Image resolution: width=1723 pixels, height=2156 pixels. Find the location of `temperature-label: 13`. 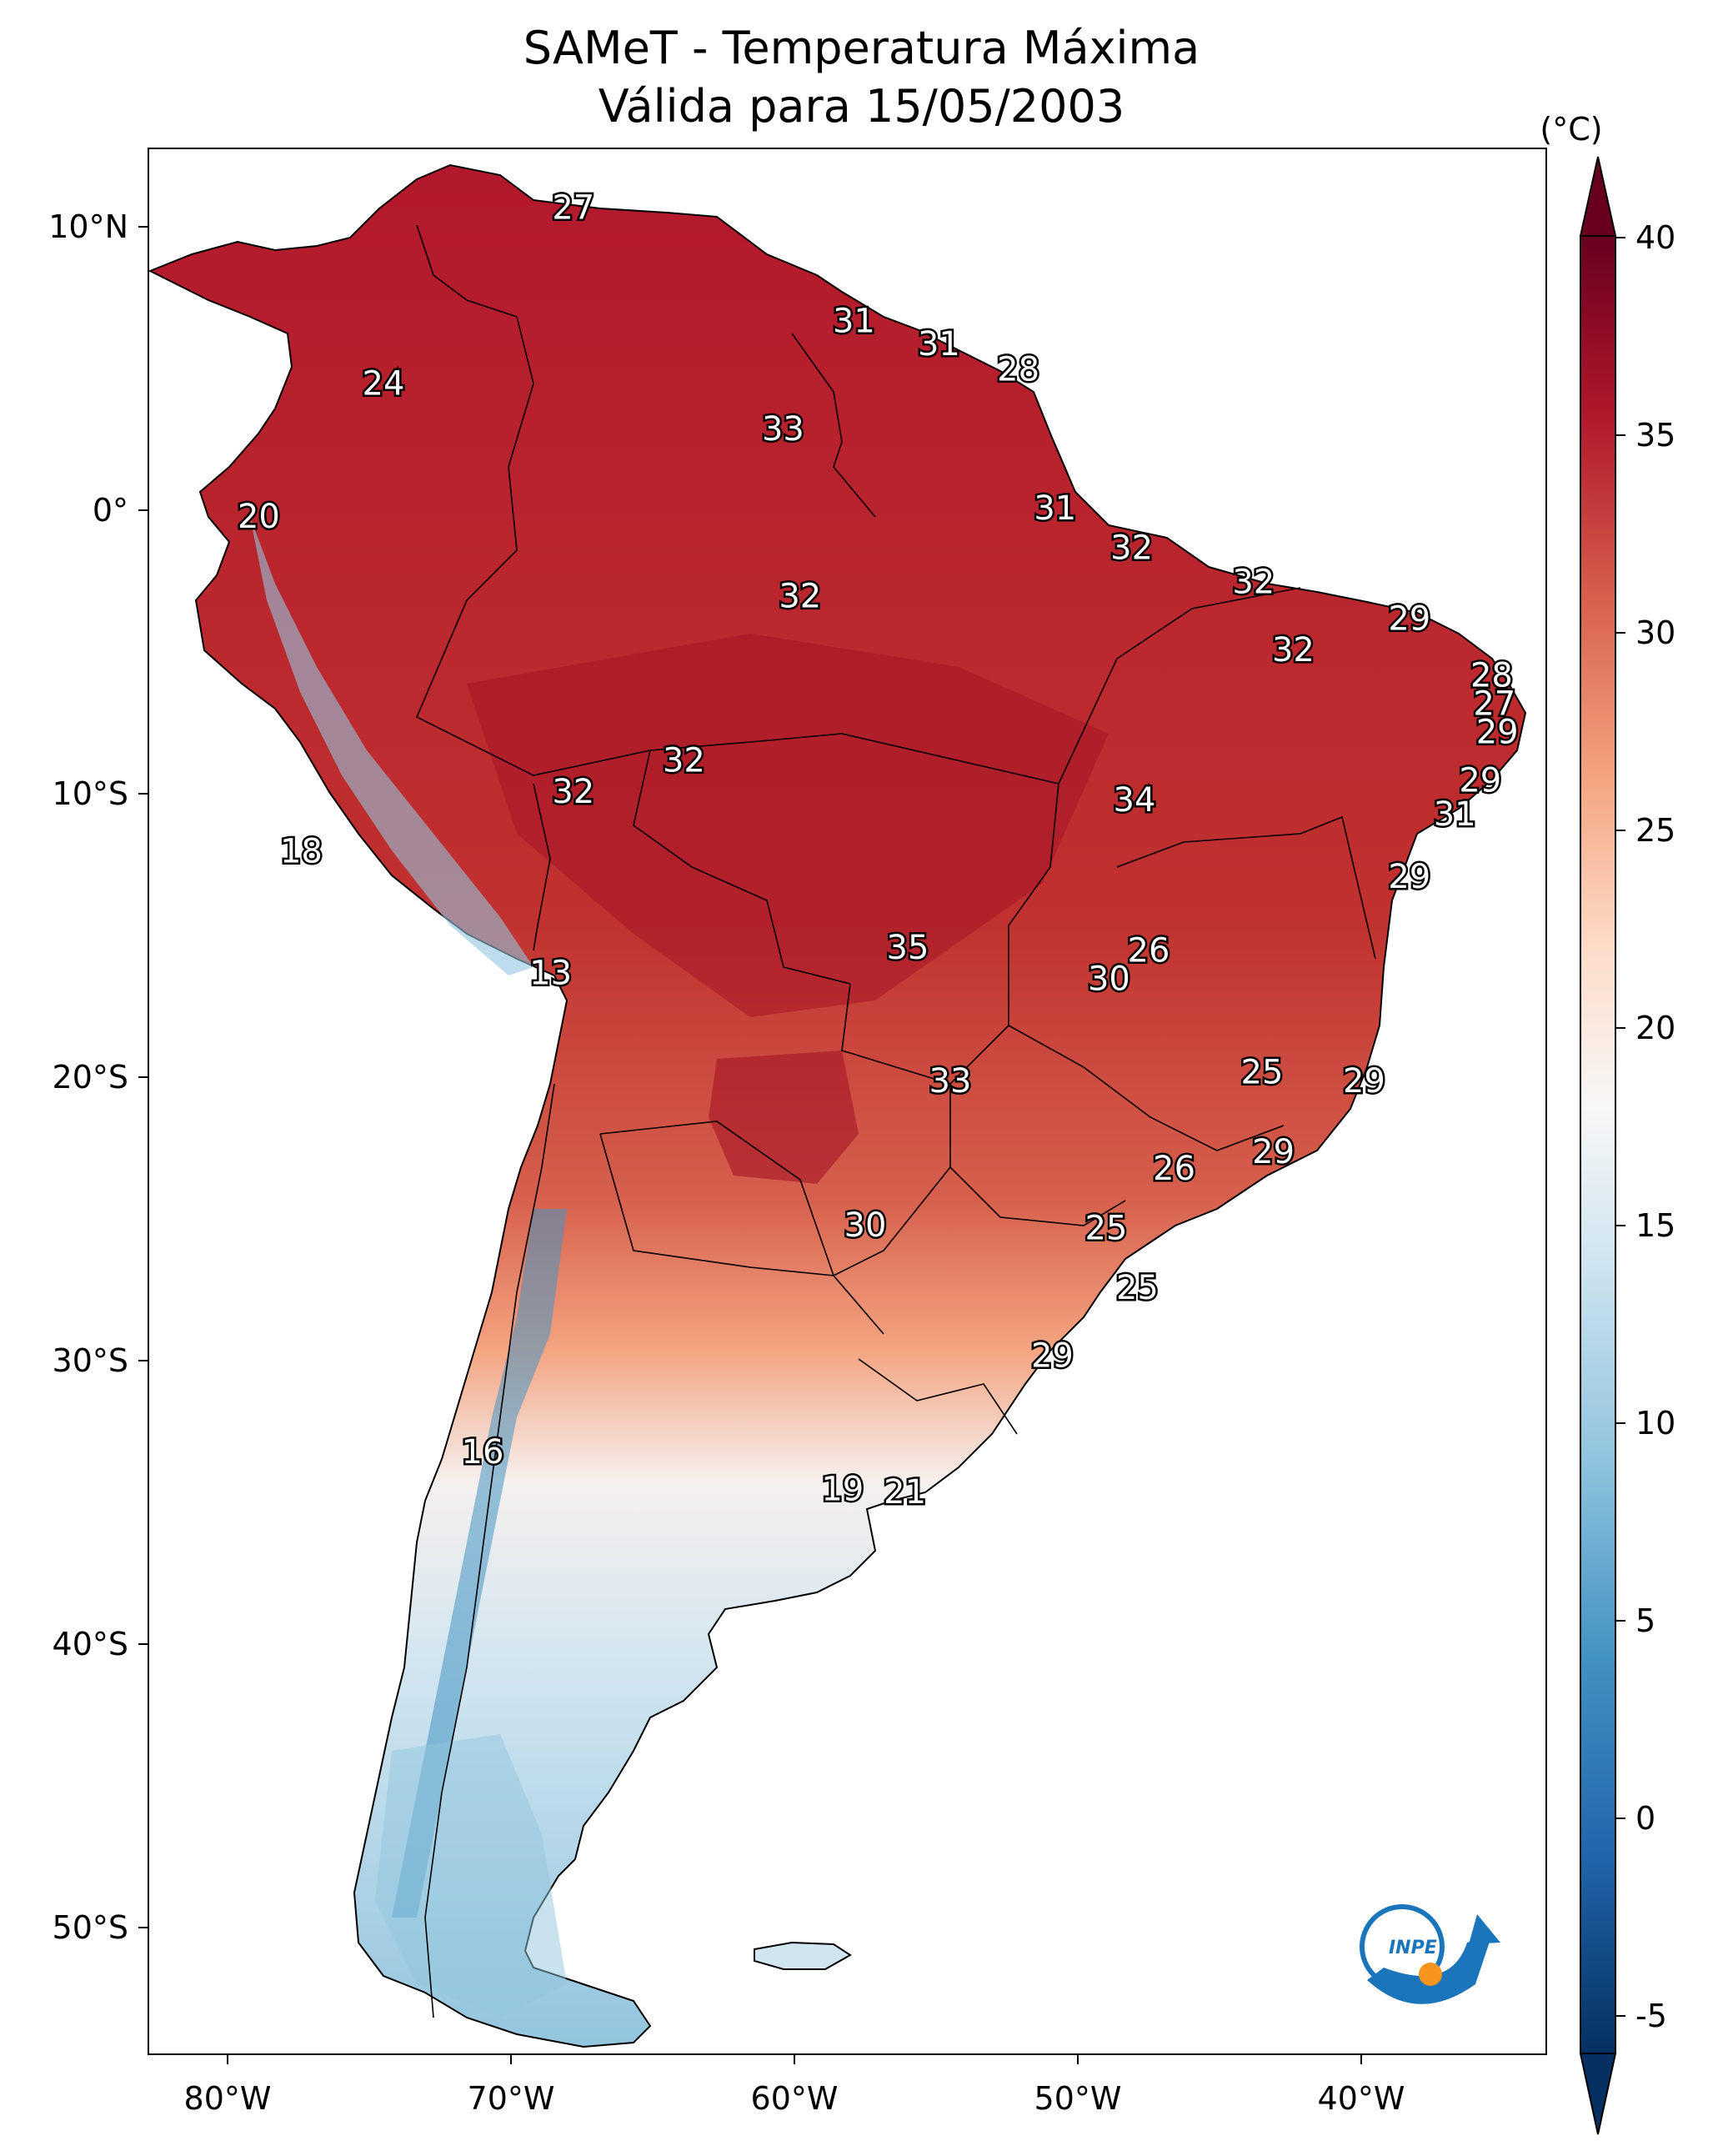

temperature-label: 13 is located at coordinates (550, 974).